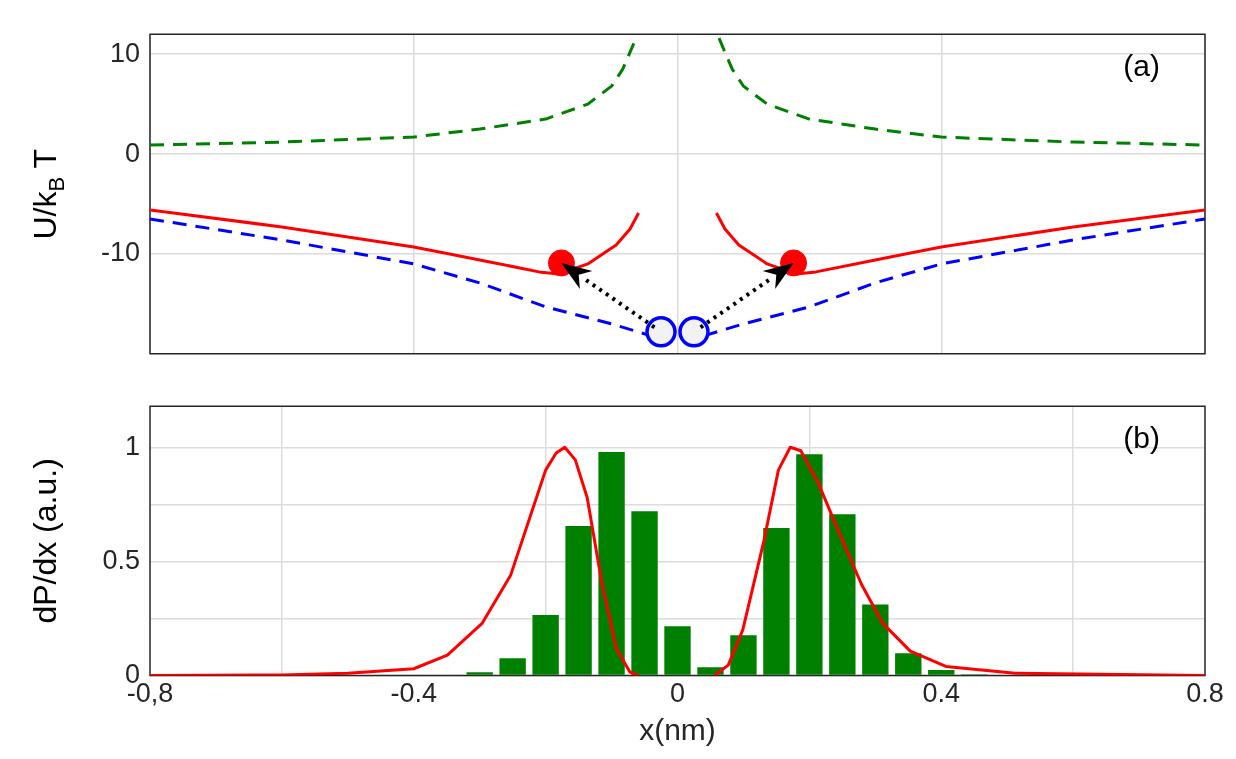 The width and height of the screenshot is (1236, 759). Describe the element at coordinates (120, 252) in the screenshot. I see `y-tick-label: -10` at that location.